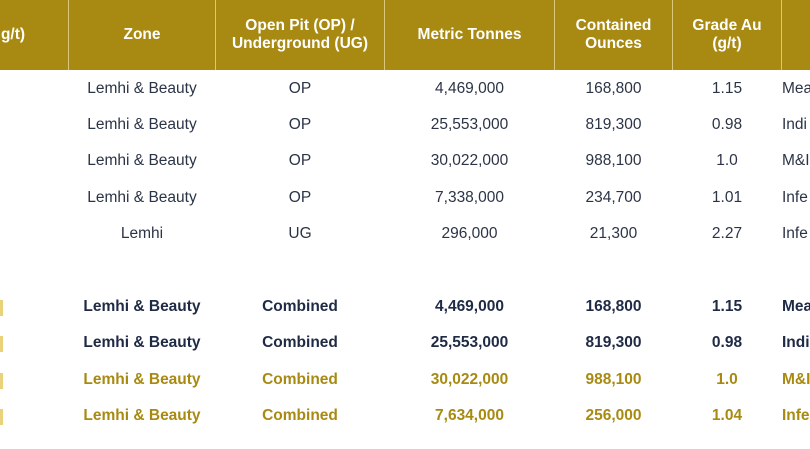 Image resolution: width=810 pixels, height=449 pixels. What do you see at coordinates (469, 415) in the screenshot?
I see `tonnes-cell: 7,634,000` at bounding box center [469, 415].